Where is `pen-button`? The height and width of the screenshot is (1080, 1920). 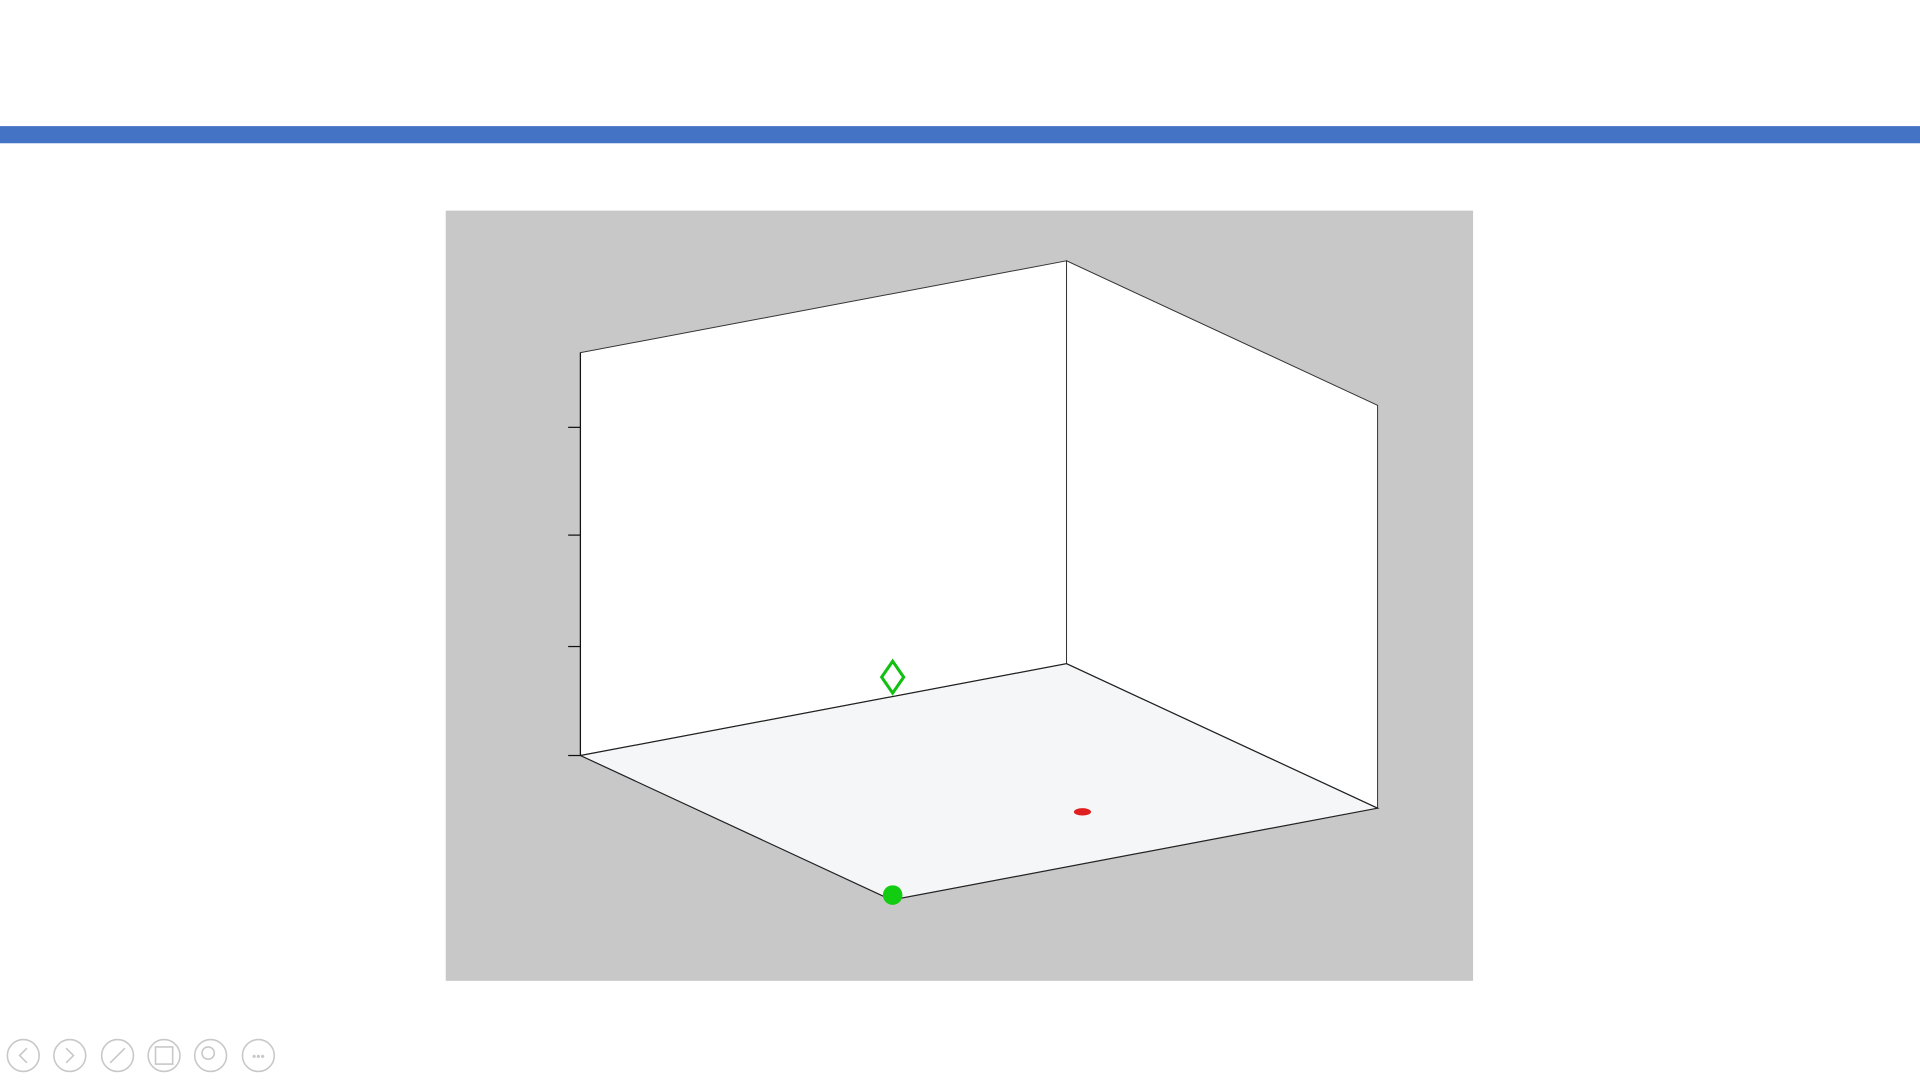 pen-button is located at coordinates (117, 1055).